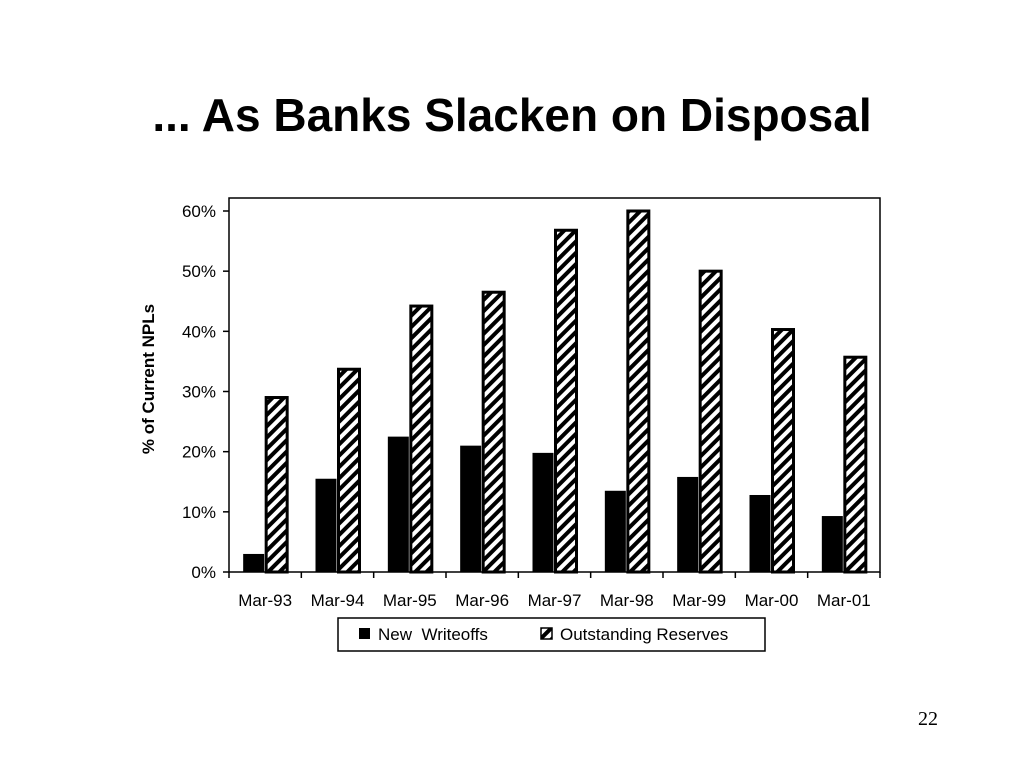 The image size is (1024, 768). What do you see at coordinates (699, 600) in the screenshot?
I see `x-tick-label: Mar-99` at bounding box center [699, 600].